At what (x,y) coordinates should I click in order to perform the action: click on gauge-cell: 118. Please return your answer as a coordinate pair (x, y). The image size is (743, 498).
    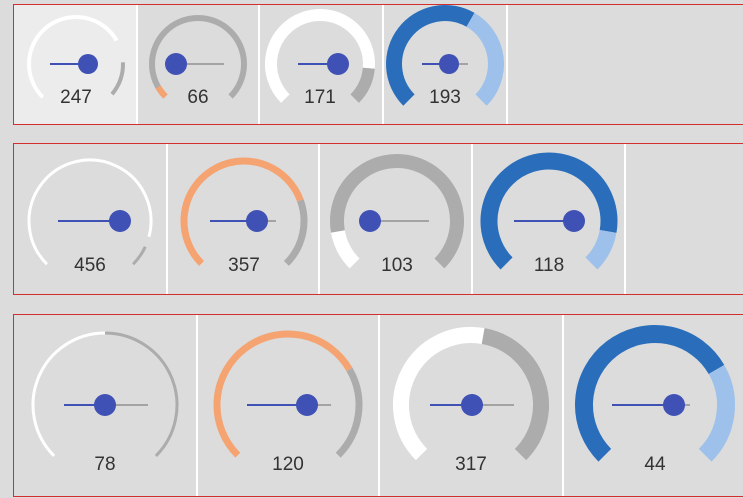
    Looking at the image, I should click on (549, 219).